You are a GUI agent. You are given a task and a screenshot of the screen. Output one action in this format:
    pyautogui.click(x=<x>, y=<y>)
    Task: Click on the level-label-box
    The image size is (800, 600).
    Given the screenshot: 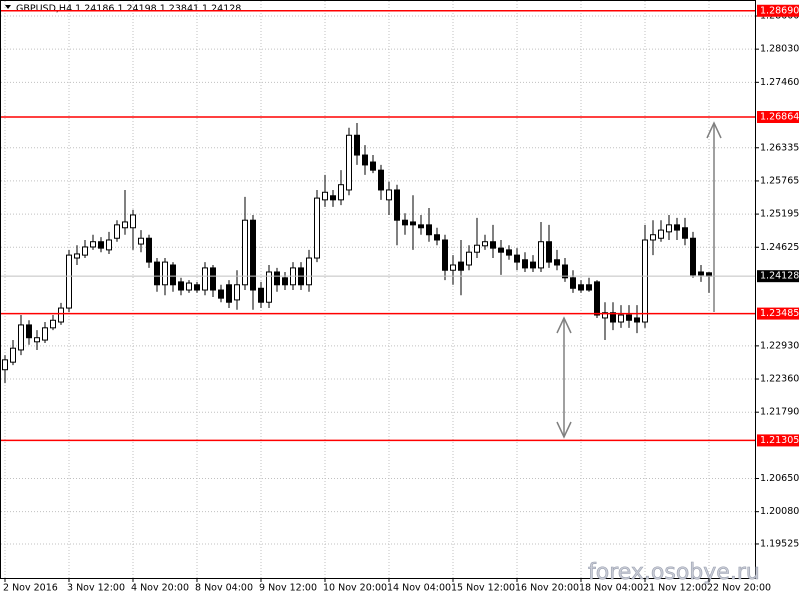 What is the action you would take?
    pyautogui.click(x=778, y=116)
    